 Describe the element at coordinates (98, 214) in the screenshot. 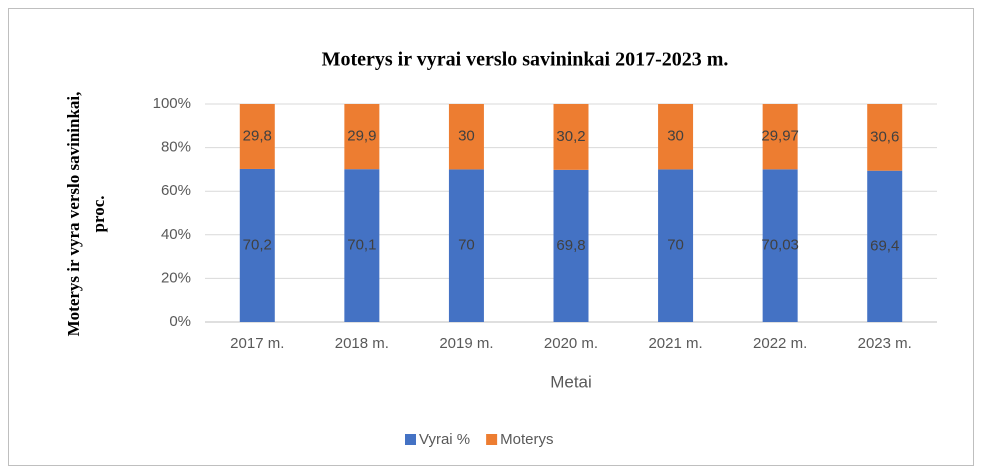

I see `y-axis-title: proc.` at that location.